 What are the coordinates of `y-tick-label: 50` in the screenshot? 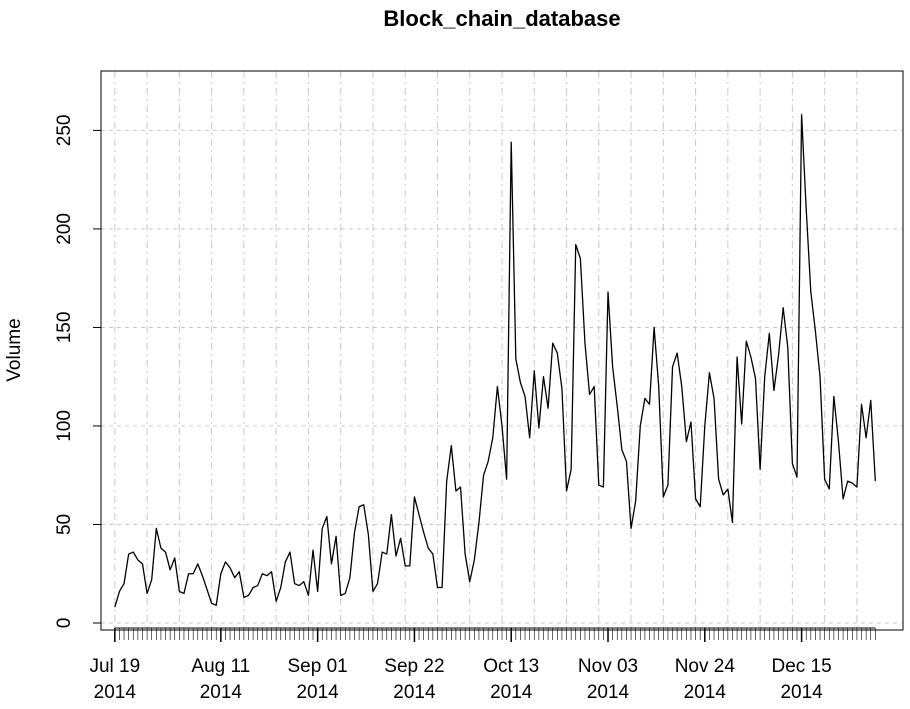 It's located at (64, 524).